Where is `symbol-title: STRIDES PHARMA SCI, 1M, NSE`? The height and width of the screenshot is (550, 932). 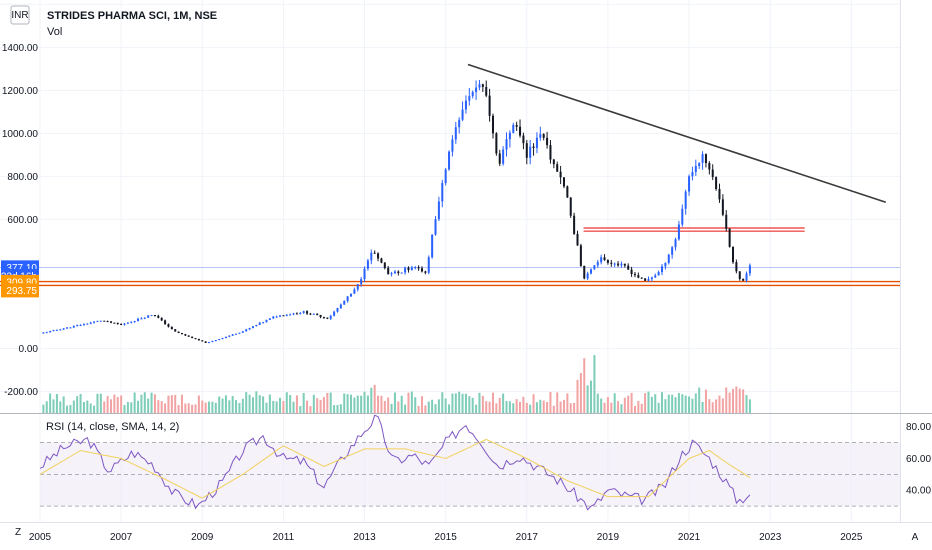
symbol-title: STRIDES PHARMA SCI, 1M, NSE is located at coordinates (132, 16).